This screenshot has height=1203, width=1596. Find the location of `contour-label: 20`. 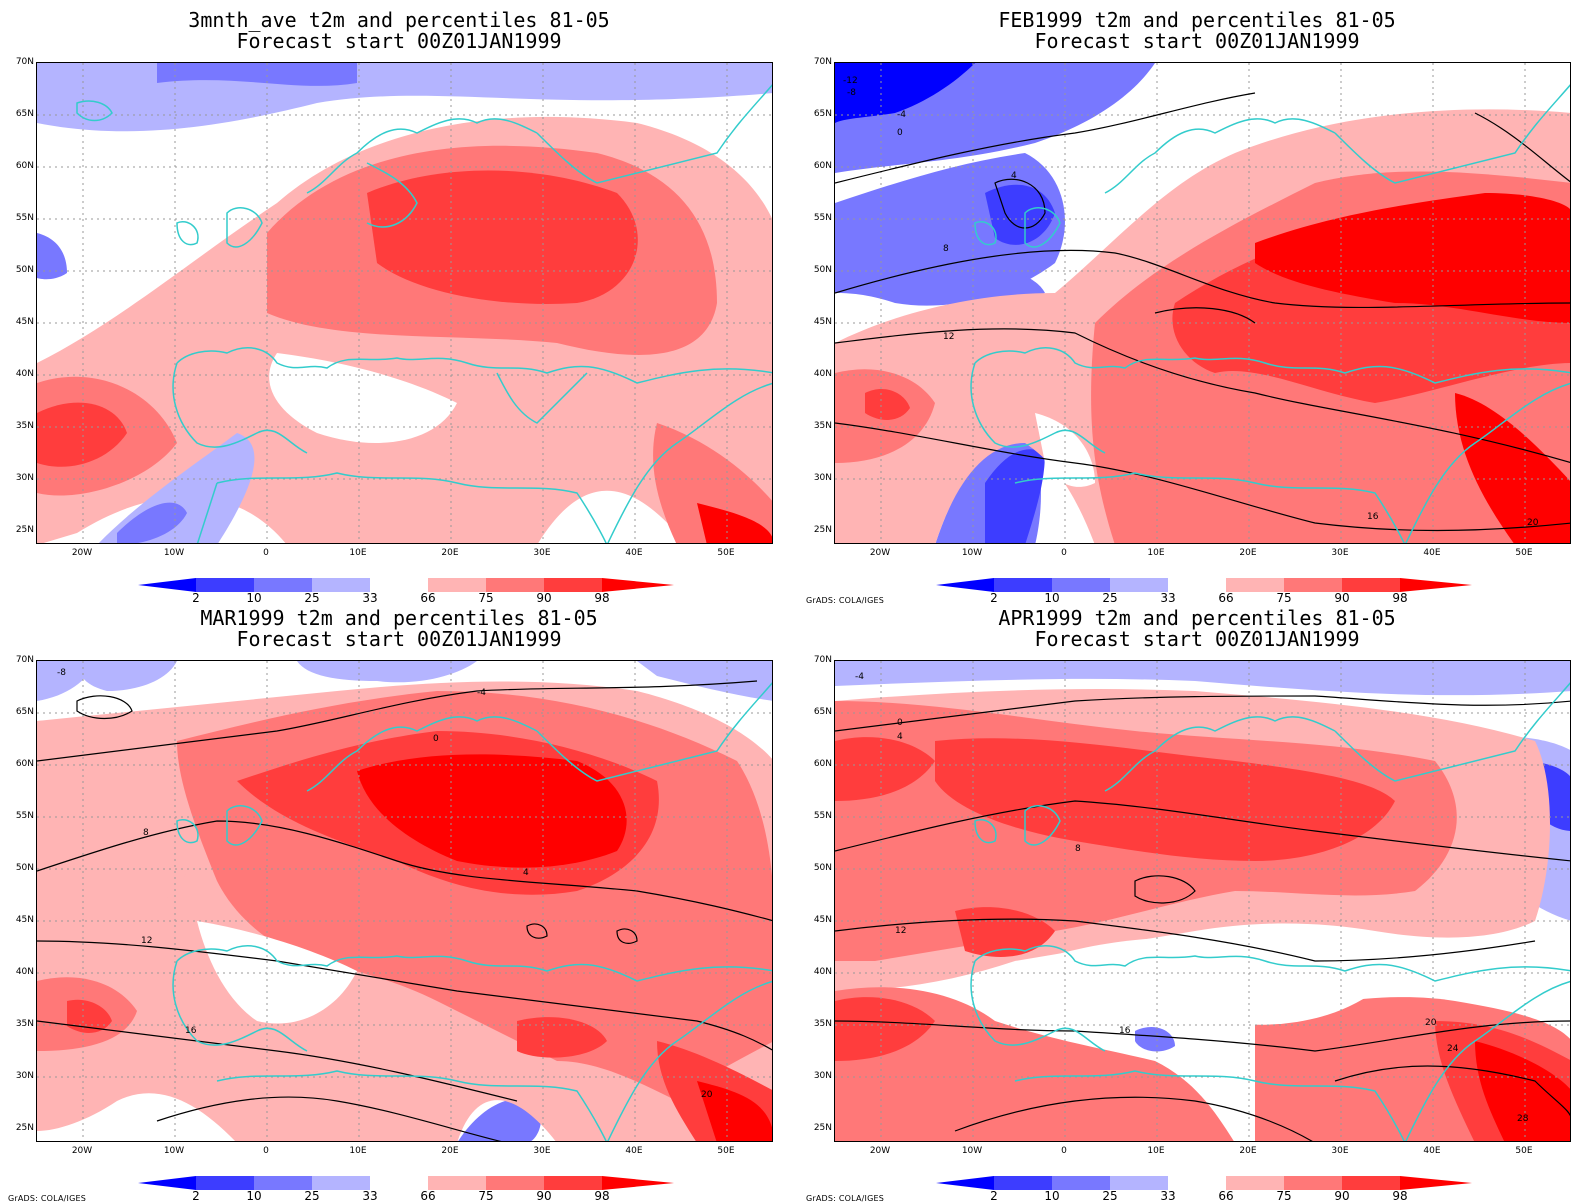

contour-label: 20 is located at coordinates (1431, 1023).